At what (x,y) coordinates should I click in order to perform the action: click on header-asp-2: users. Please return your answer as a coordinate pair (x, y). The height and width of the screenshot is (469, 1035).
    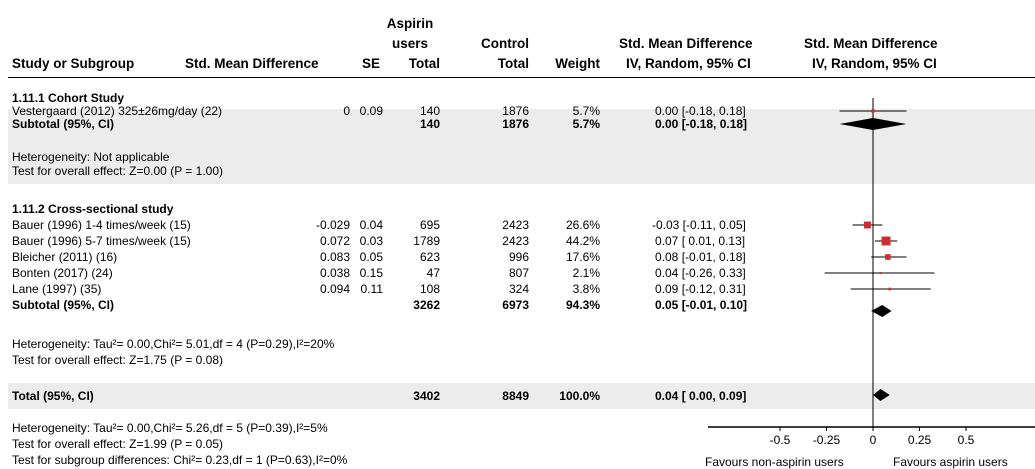
    Looking at the image, I should click on (410, 43).